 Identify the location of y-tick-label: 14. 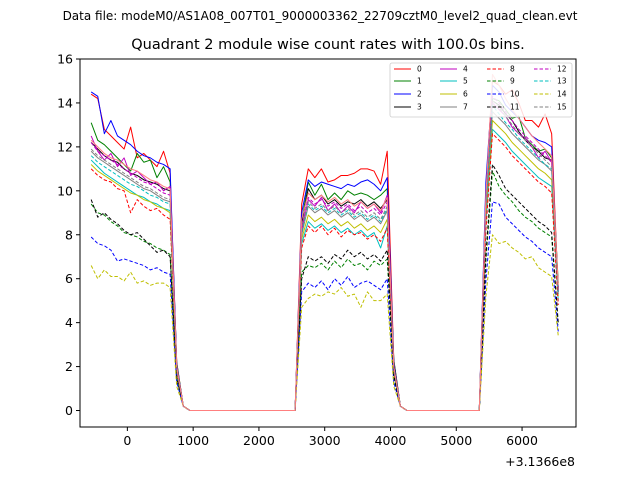
(65, 102).